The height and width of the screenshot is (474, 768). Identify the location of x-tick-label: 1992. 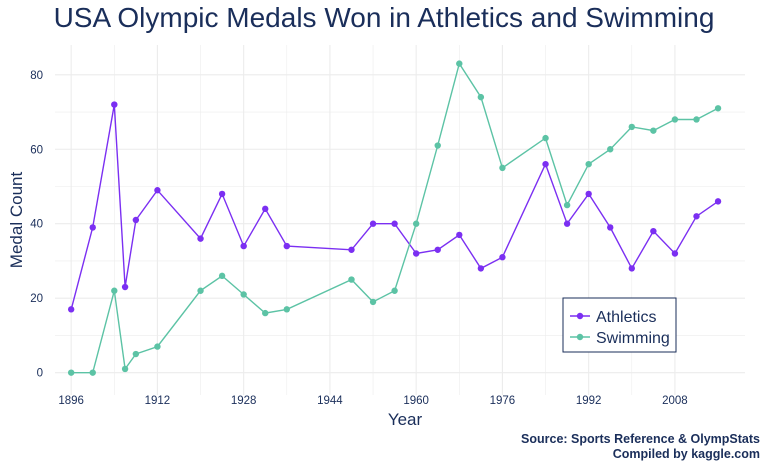
(589, 401).